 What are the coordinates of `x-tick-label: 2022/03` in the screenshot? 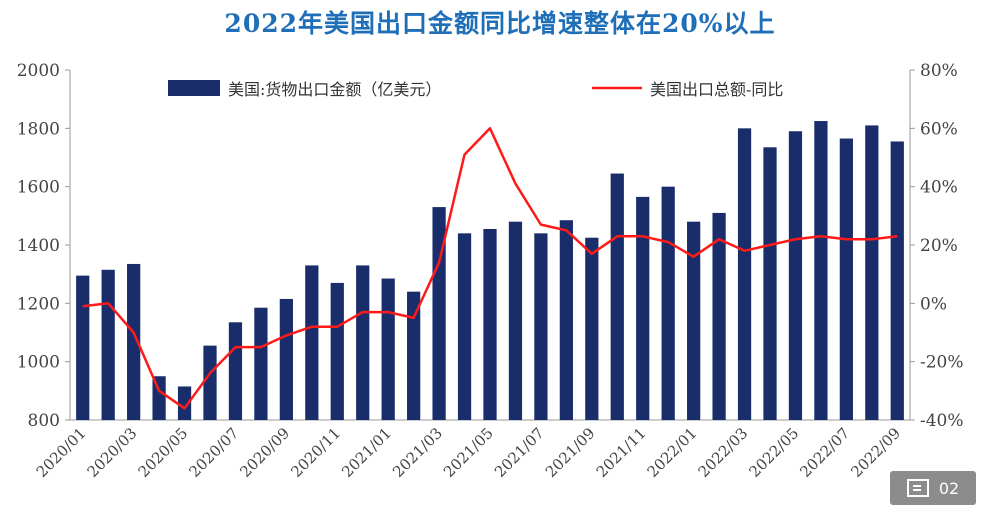 It's located at (723, 452).